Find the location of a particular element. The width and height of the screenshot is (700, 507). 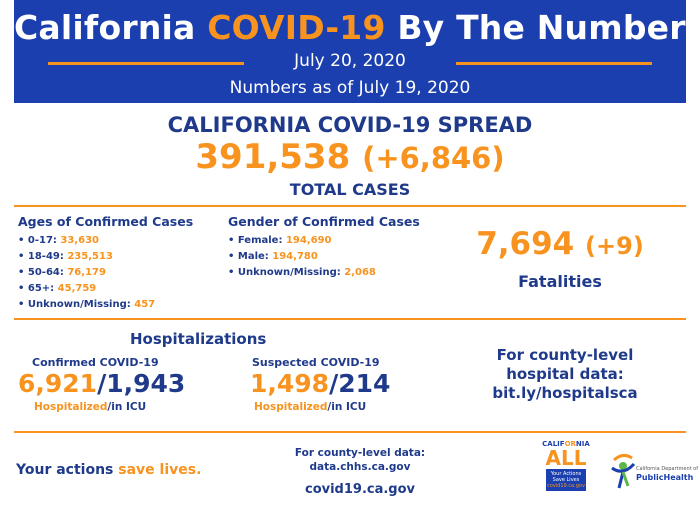

title-text-end: By The Numbers is located at coordinates (542, 27).